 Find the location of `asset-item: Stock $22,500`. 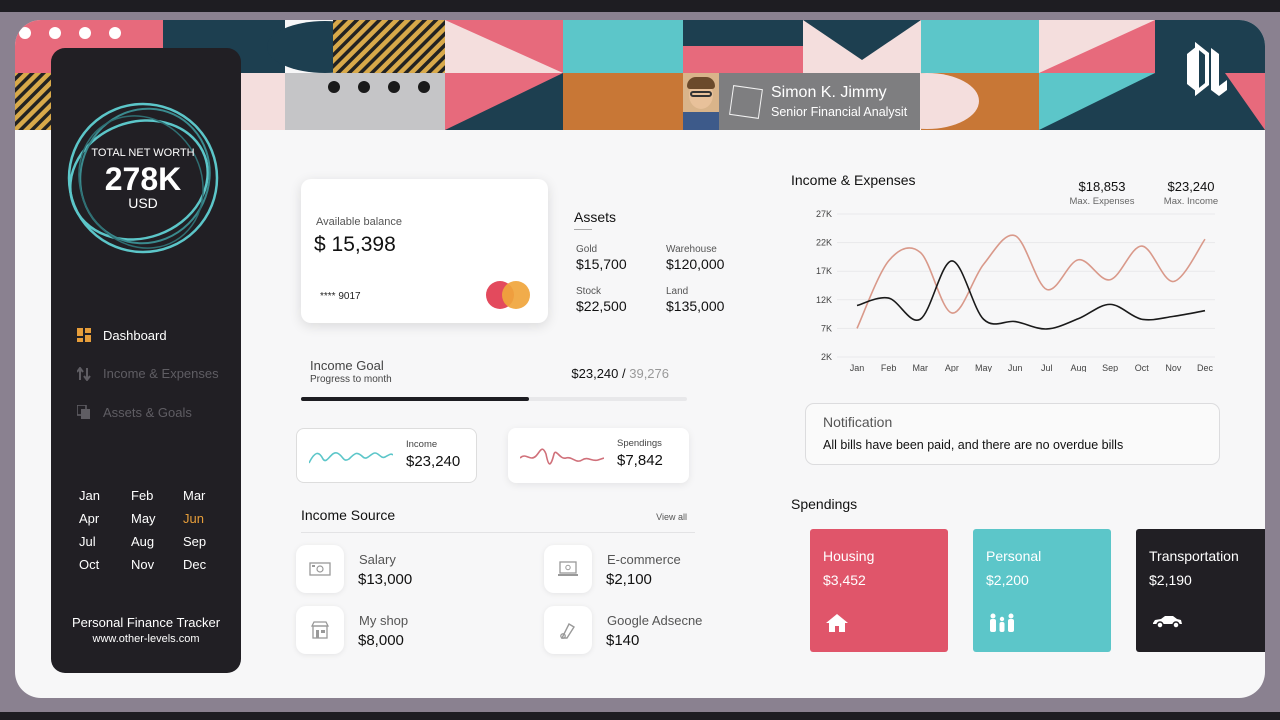

asset-item: Stock $22,500 is located at coordinates (621, 300).